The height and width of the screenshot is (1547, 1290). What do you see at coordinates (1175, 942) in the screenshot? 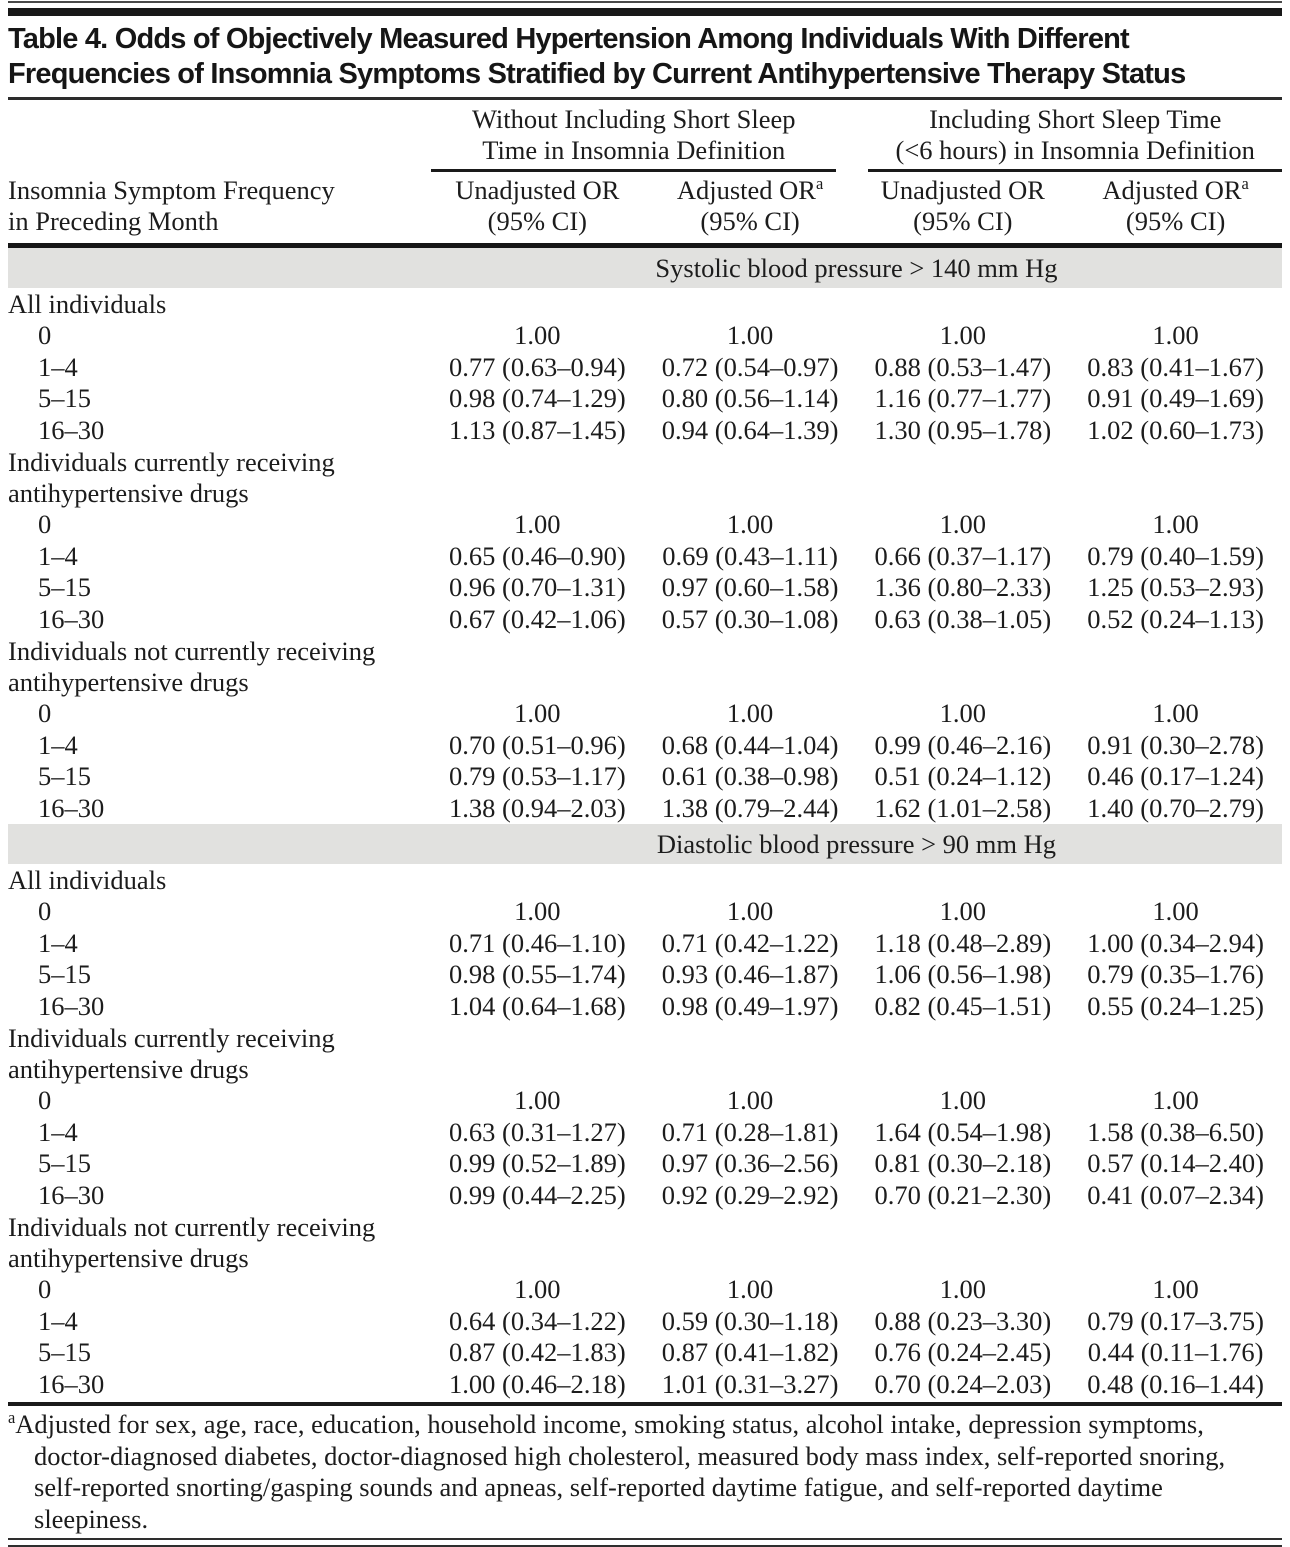
I see `odds-ratio-value: 1.00 (0.34–2.94)` at bounding box center [1175, 942].